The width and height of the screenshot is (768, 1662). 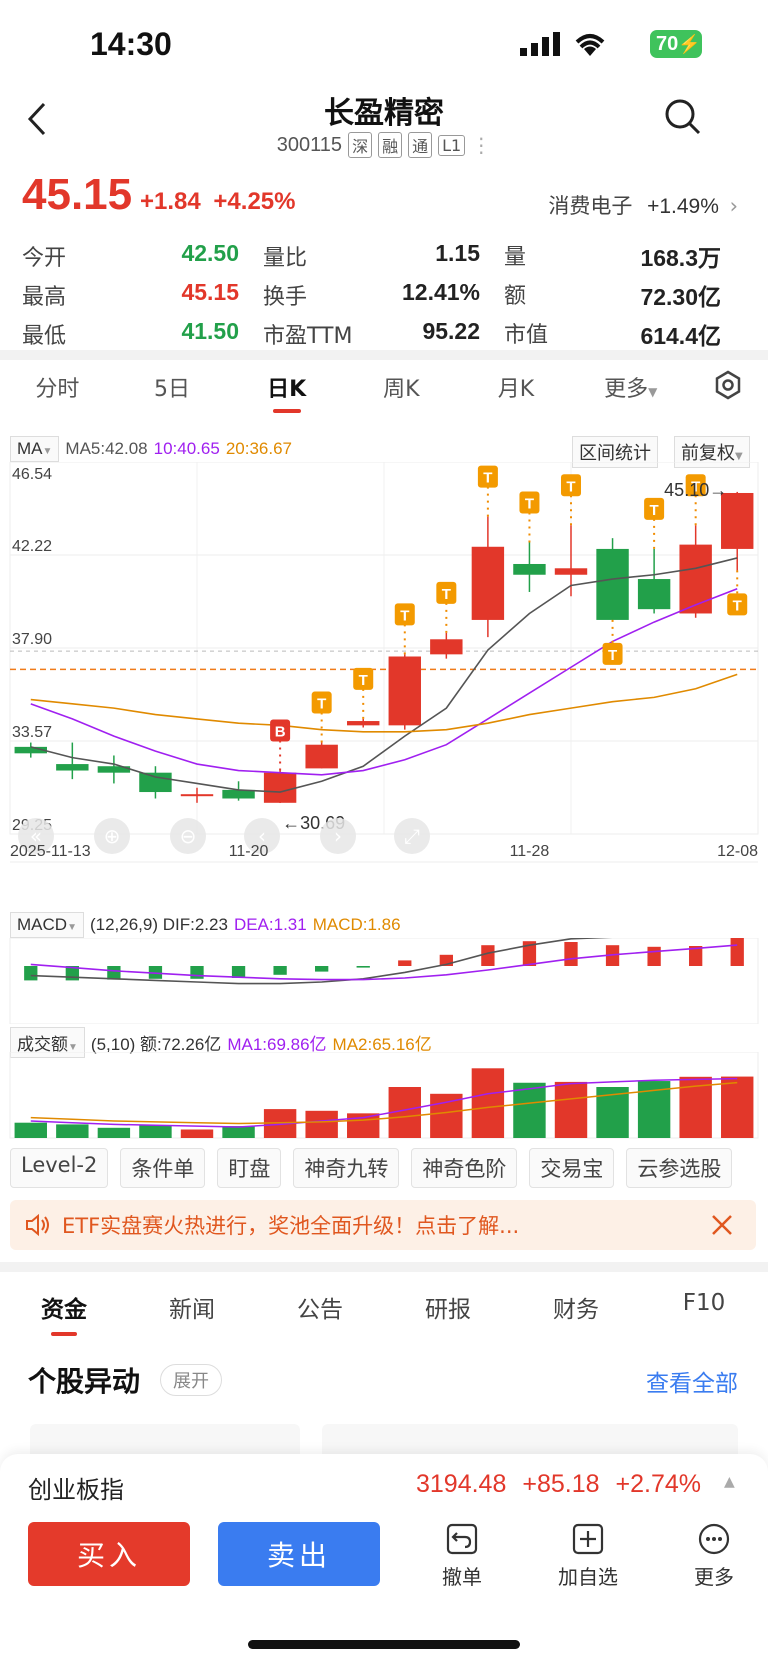 What do you see at coordinates (515, 257) in the screenshot?
I see `stat-label: 量` at bounding box center [515, 257].